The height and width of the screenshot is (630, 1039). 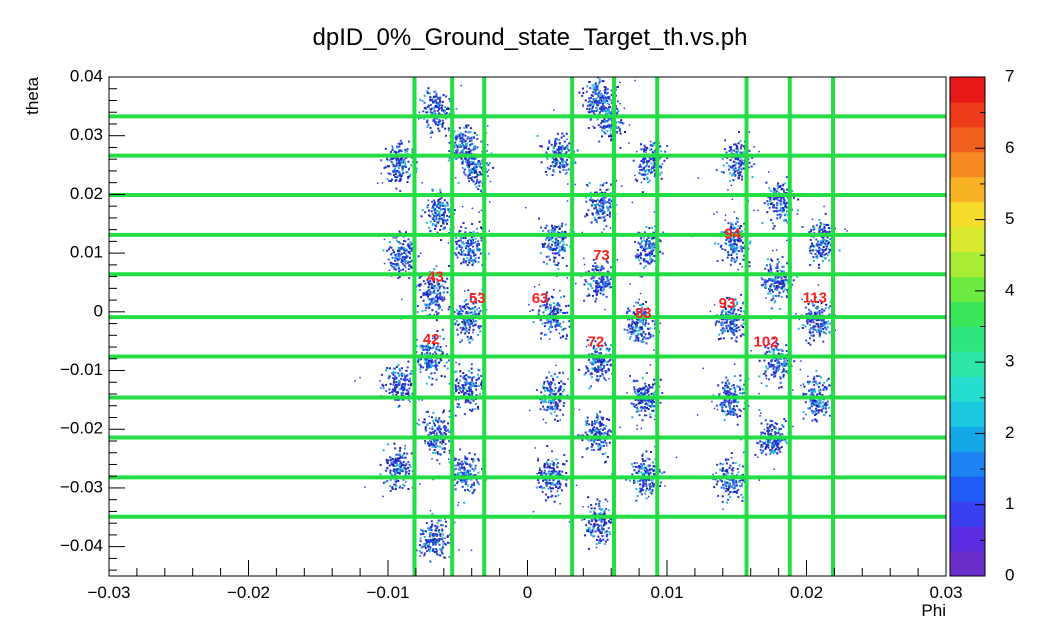 I want to click on x-tick-label: −0.02, so click(x=248, y=592).